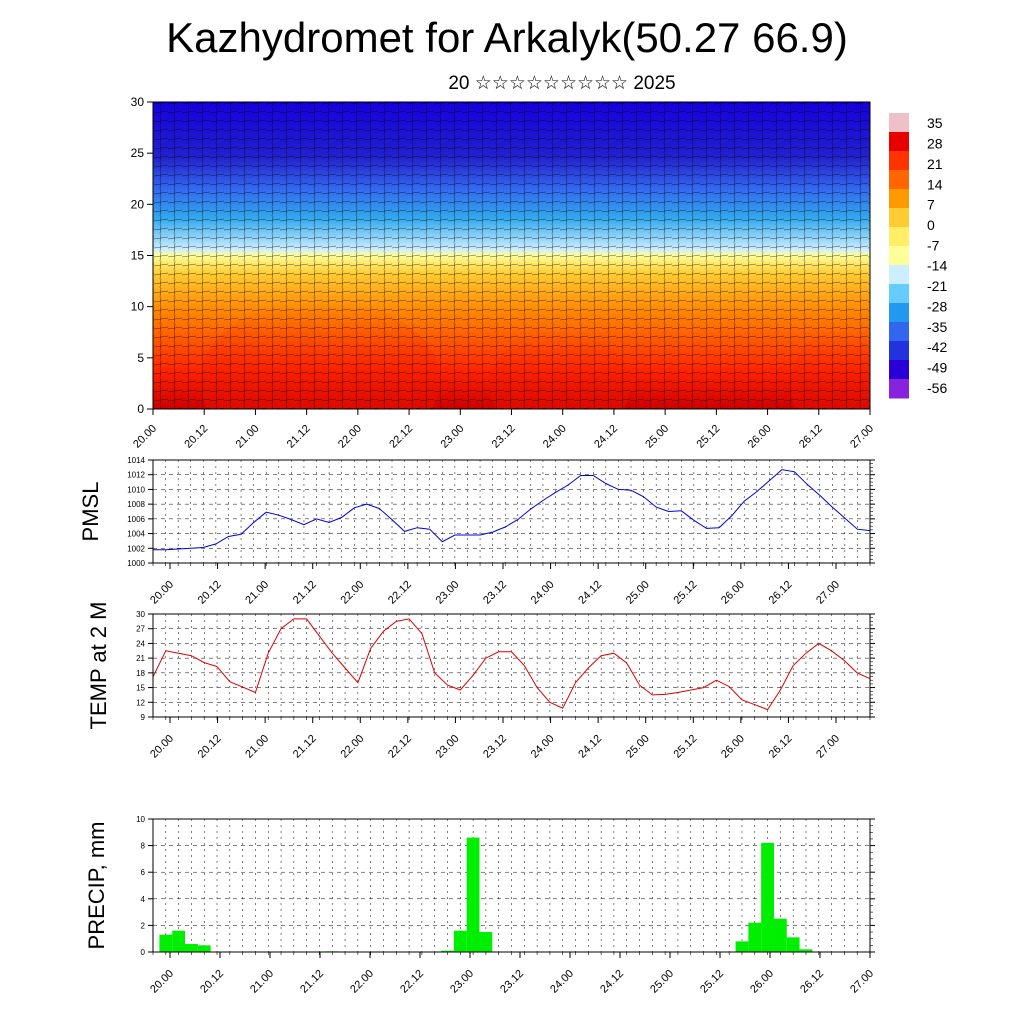 Image resolution: width=1024 pixels, height=1024 pixels. Describe the element at coordinates (143, 872) in the screenshot. I see `y-tick-label: 6` at that location.